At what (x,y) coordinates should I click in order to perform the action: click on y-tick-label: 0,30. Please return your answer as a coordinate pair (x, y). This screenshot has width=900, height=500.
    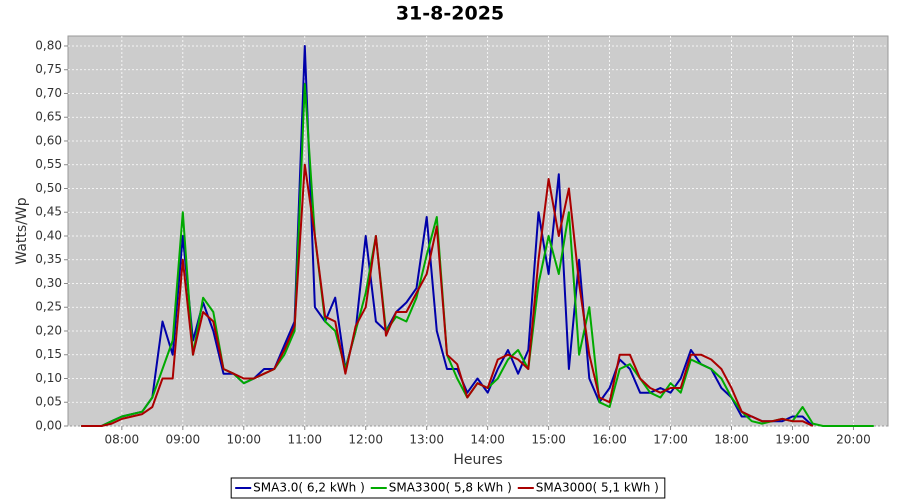
    Looking at the image, I should click on (48, 283).